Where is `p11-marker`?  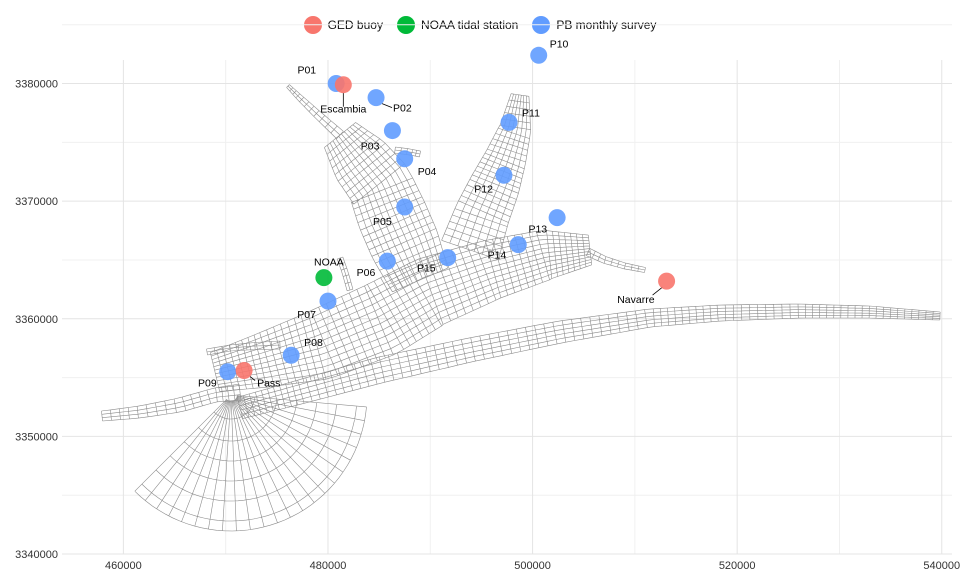 p11-marker is located at coordinates (509, 122).